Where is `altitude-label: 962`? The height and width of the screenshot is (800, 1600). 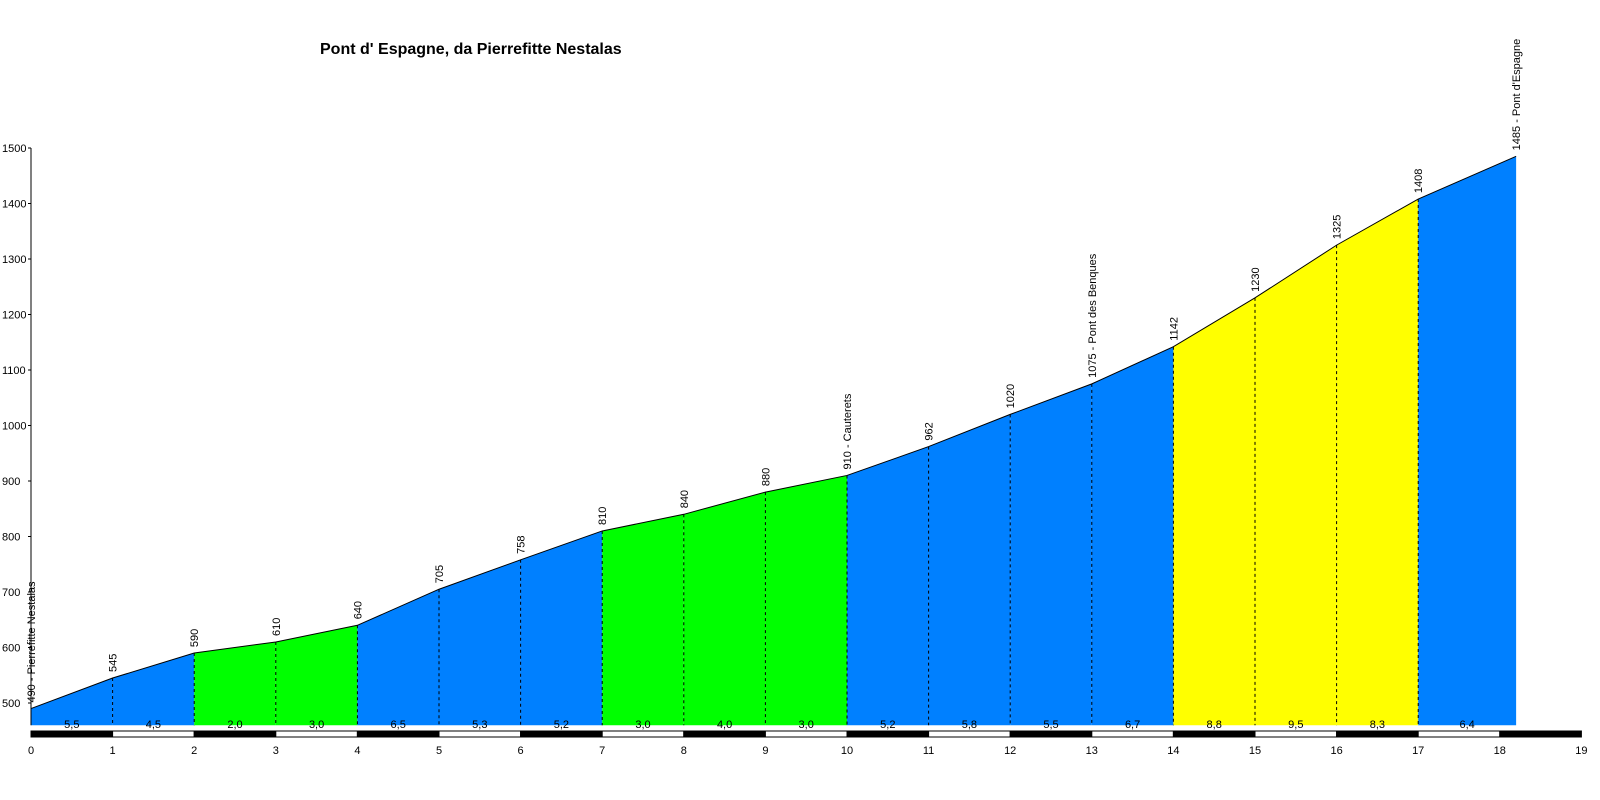
altitude-label: 962 is located at coordinates (930, 431).